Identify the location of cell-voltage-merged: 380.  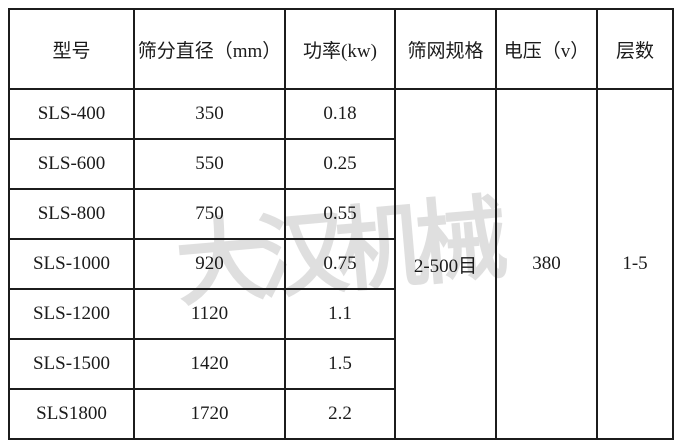
(546, 264).